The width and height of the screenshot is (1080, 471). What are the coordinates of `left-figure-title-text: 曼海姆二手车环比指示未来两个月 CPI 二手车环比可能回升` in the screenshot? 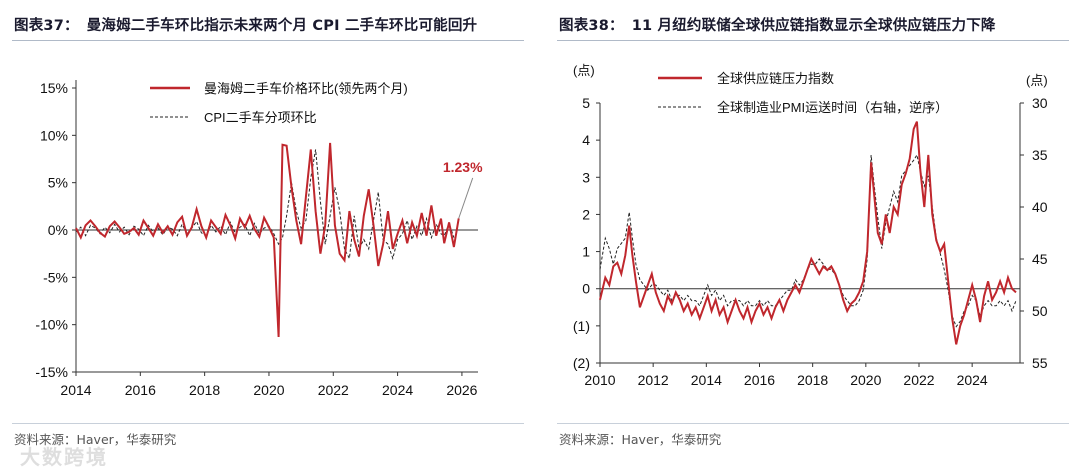 It's located at (282, 26).